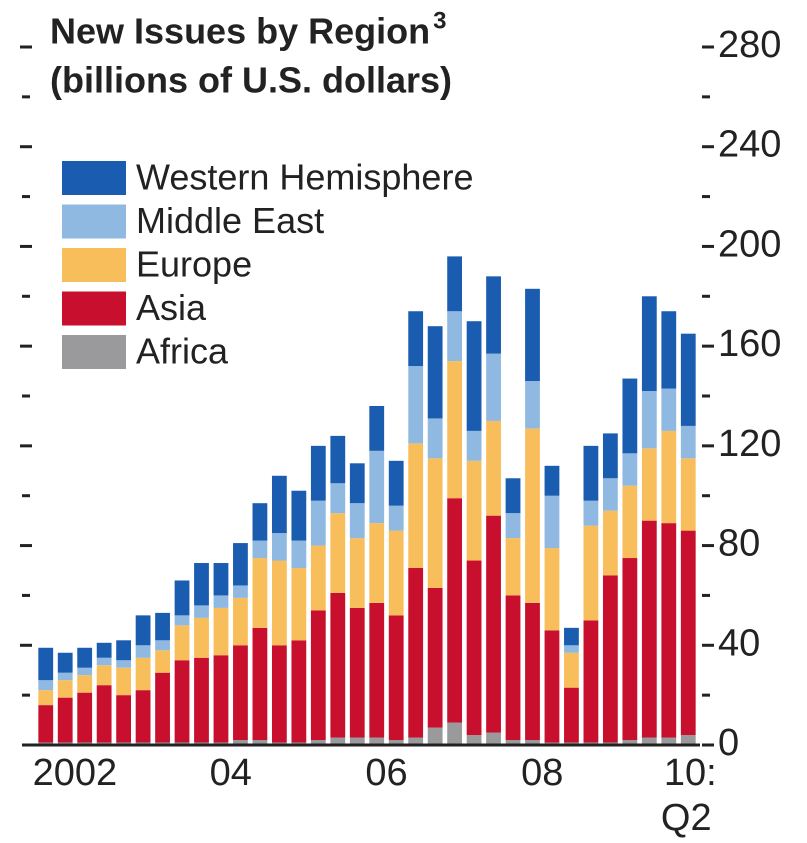 The width and height of the screenshot is (807, 843). Describe the element at coordinates (75, 773) in the screenshot. I see `x-tick-label: 2002` at that location.